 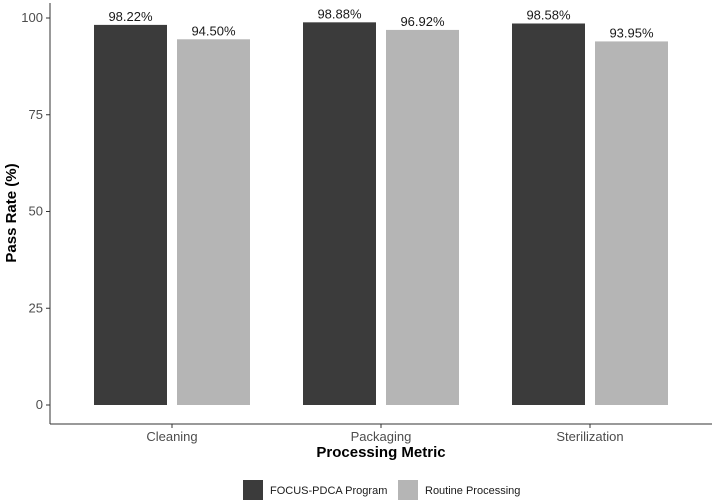 I want to click on bar-sterilization-focus-pdca, so click(x=548, y=214).